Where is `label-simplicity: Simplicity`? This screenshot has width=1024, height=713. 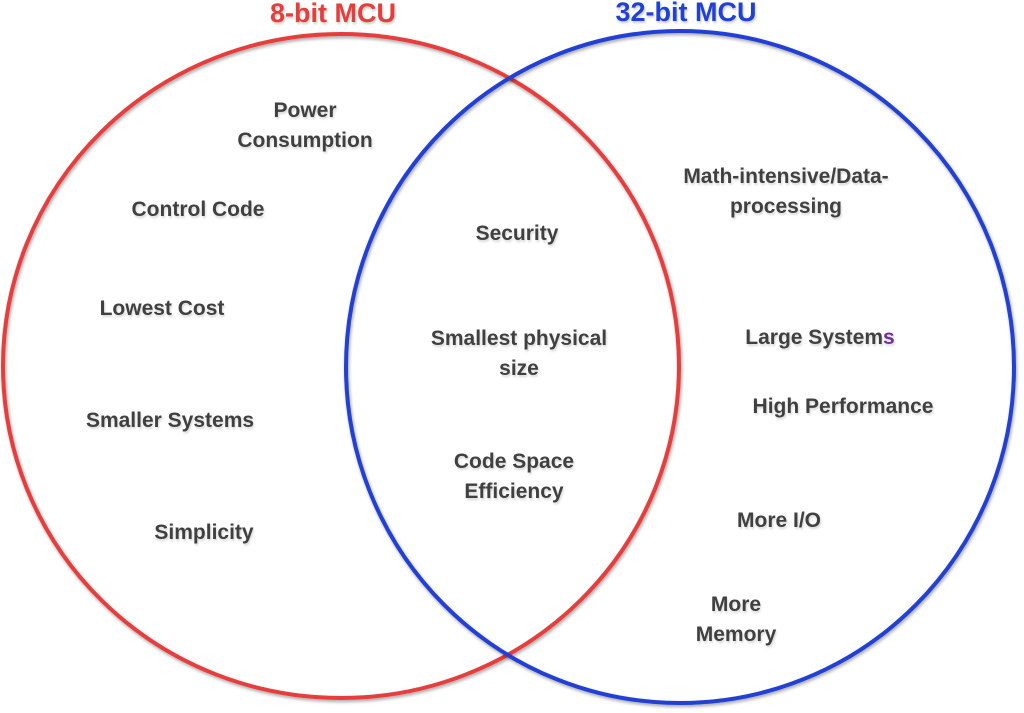
label-simplicity: Simplicity is located at coordinates (204, 532).